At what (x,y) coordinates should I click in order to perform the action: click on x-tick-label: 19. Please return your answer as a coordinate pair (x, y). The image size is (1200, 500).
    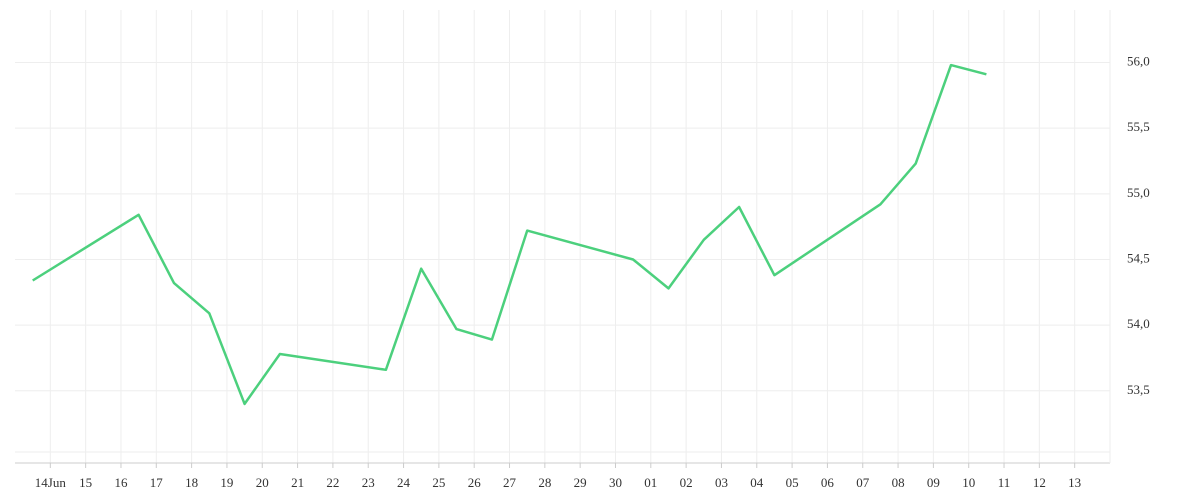
    Looking at the image, I should click on (226, 482).